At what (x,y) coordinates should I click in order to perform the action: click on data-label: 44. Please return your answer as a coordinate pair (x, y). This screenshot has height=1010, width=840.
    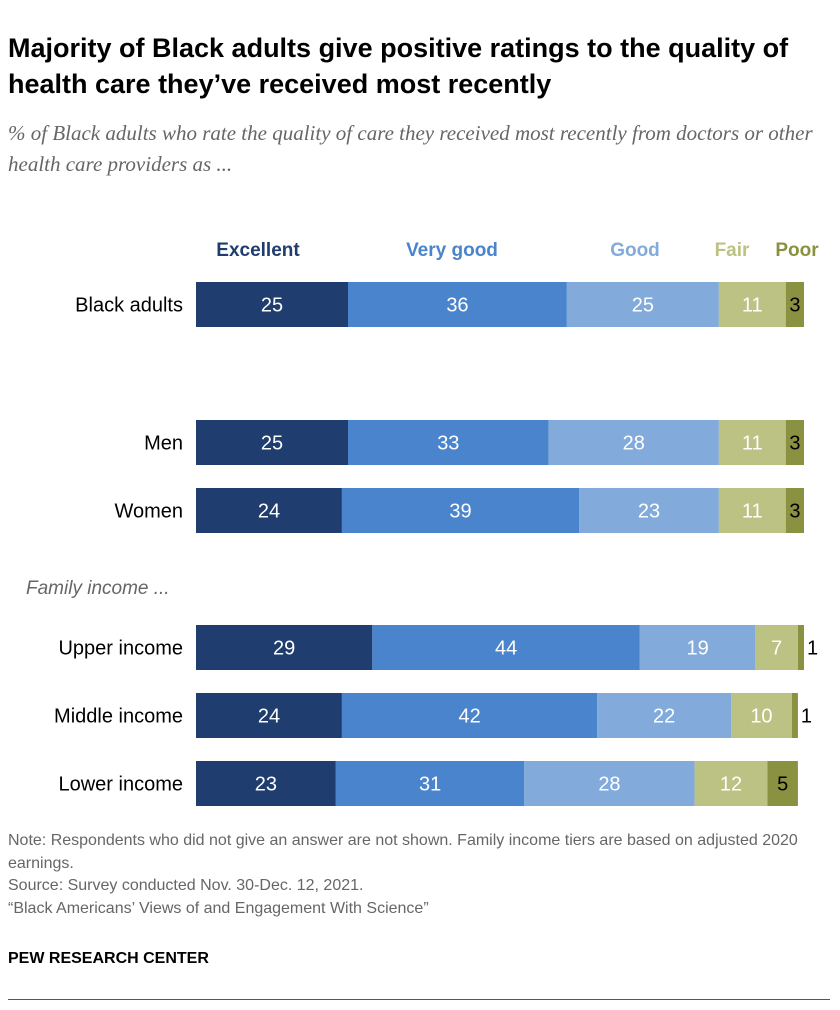
    Looking at the image, I should click on (506, 649).